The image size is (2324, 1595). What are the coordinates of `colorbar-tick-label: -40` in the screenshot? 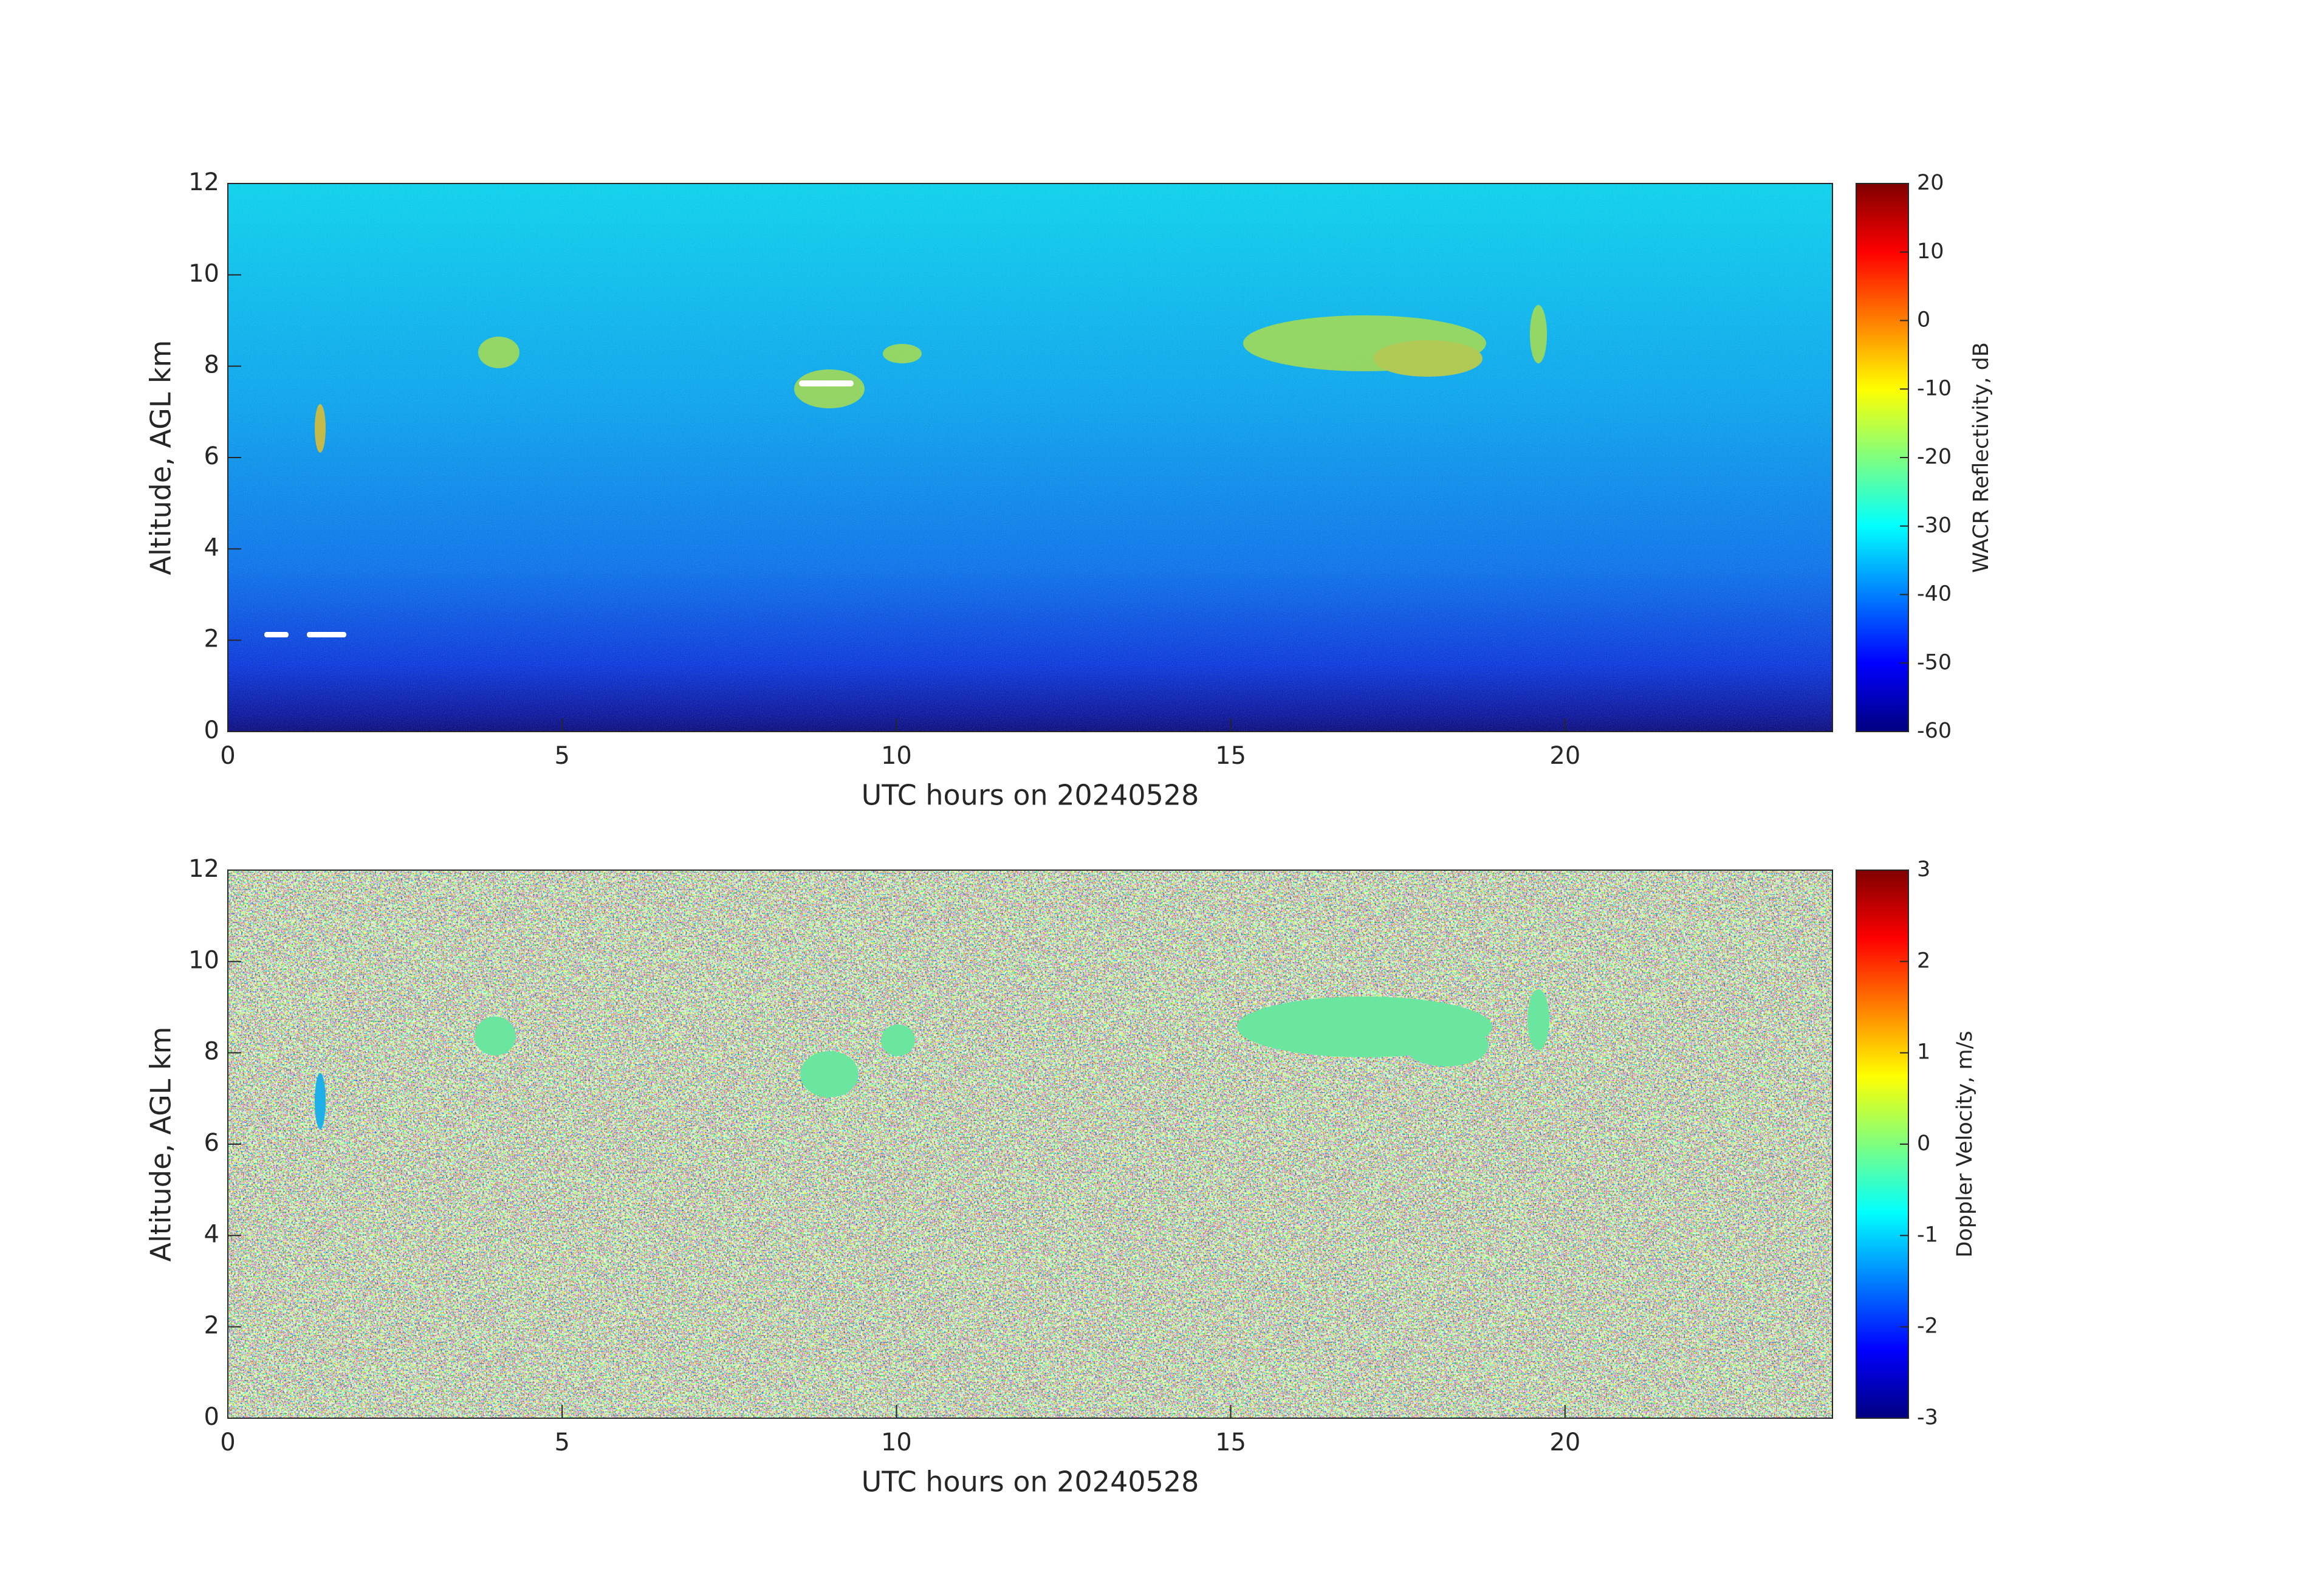 It's located at (1934, 594).